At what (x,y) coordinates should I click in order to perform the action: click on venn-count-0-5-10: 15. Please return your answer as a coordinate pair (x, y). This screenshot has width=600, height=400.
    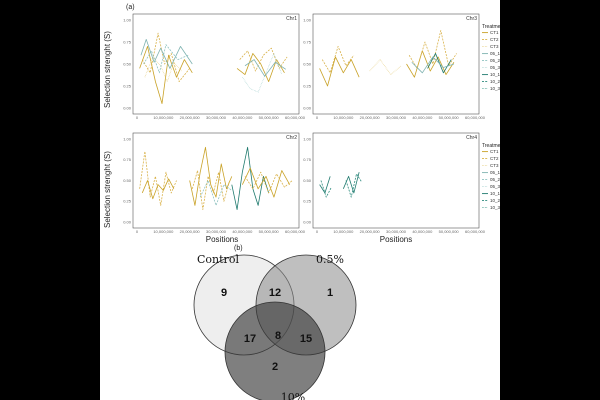
    Looking at the image, I should click on (306, 339).